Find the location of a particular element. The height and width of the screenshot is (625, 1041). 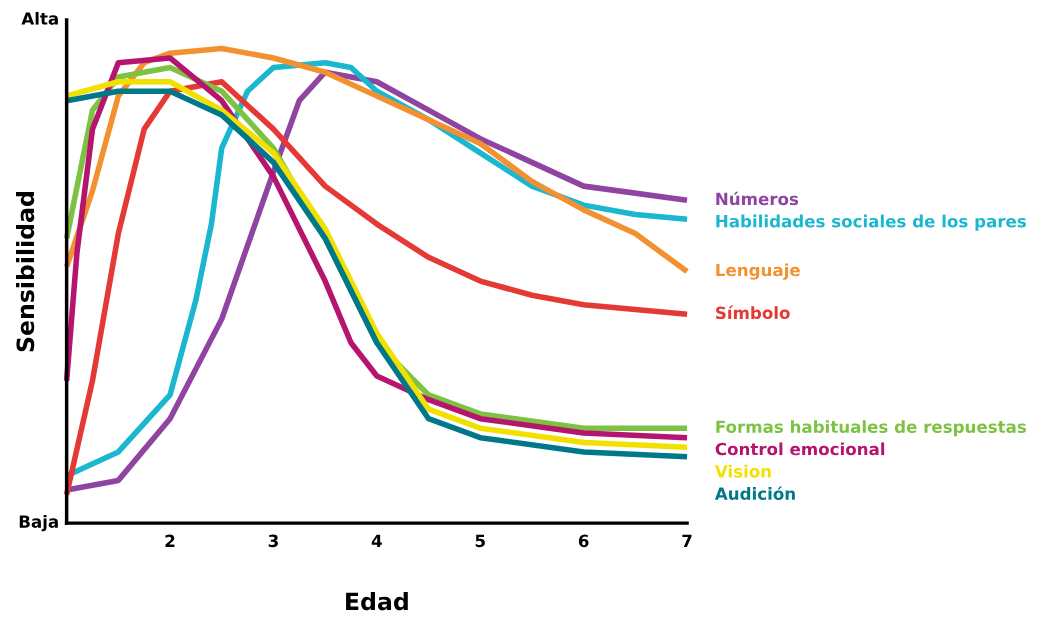

series-label: Símbolo is located at coordinates (753, 312).